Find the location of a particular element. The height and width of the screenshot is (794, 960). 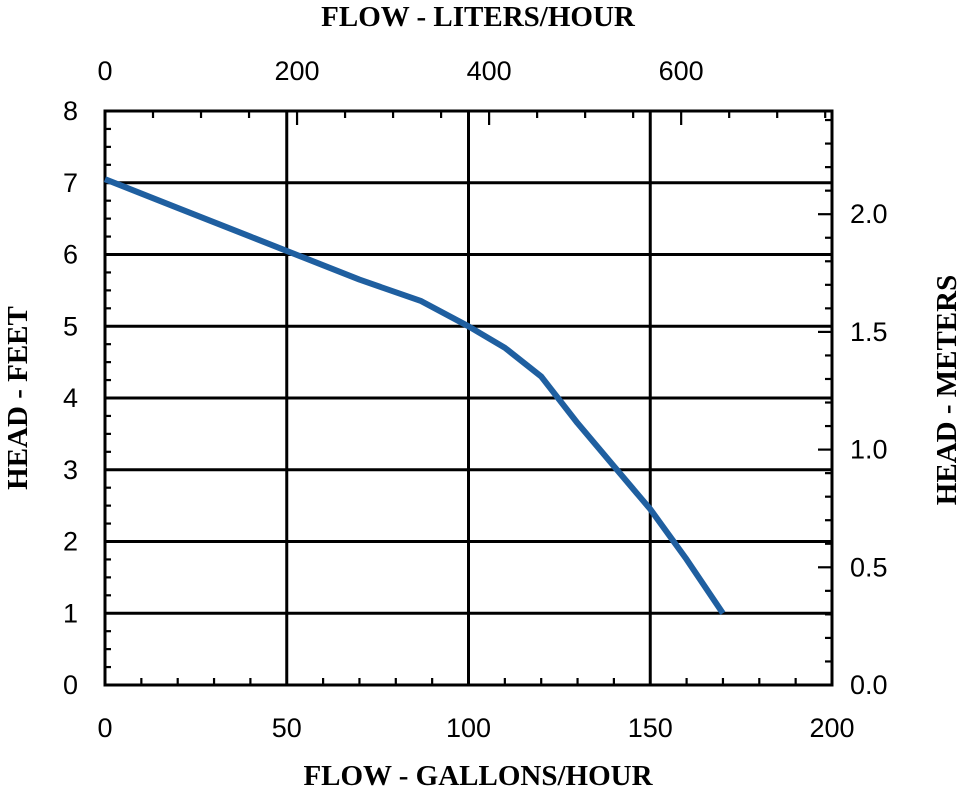

y-tick-label: 3 is located at coordinates (70, 470).